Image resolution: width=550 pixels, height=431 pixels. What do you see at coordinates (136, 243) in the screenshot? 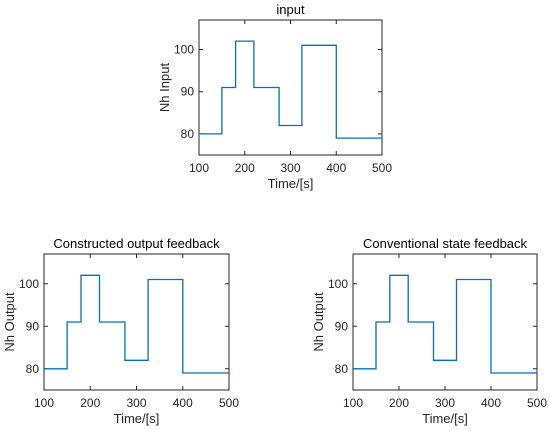
I see `chart-title-output-constructed: Constructed output feedback` at bounding box center [136, 243].